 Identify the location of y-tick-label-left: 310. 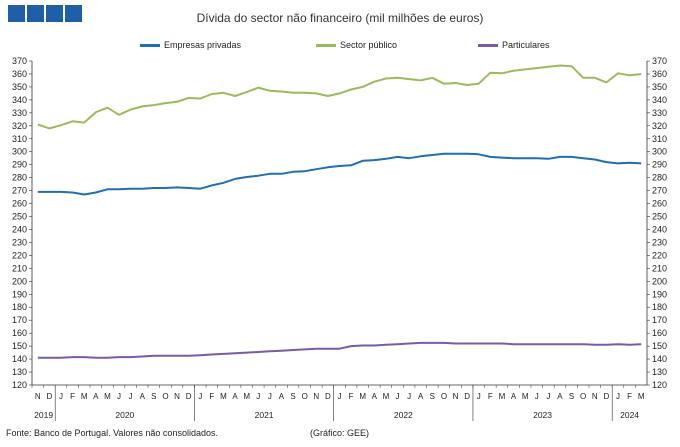
(19, 139).